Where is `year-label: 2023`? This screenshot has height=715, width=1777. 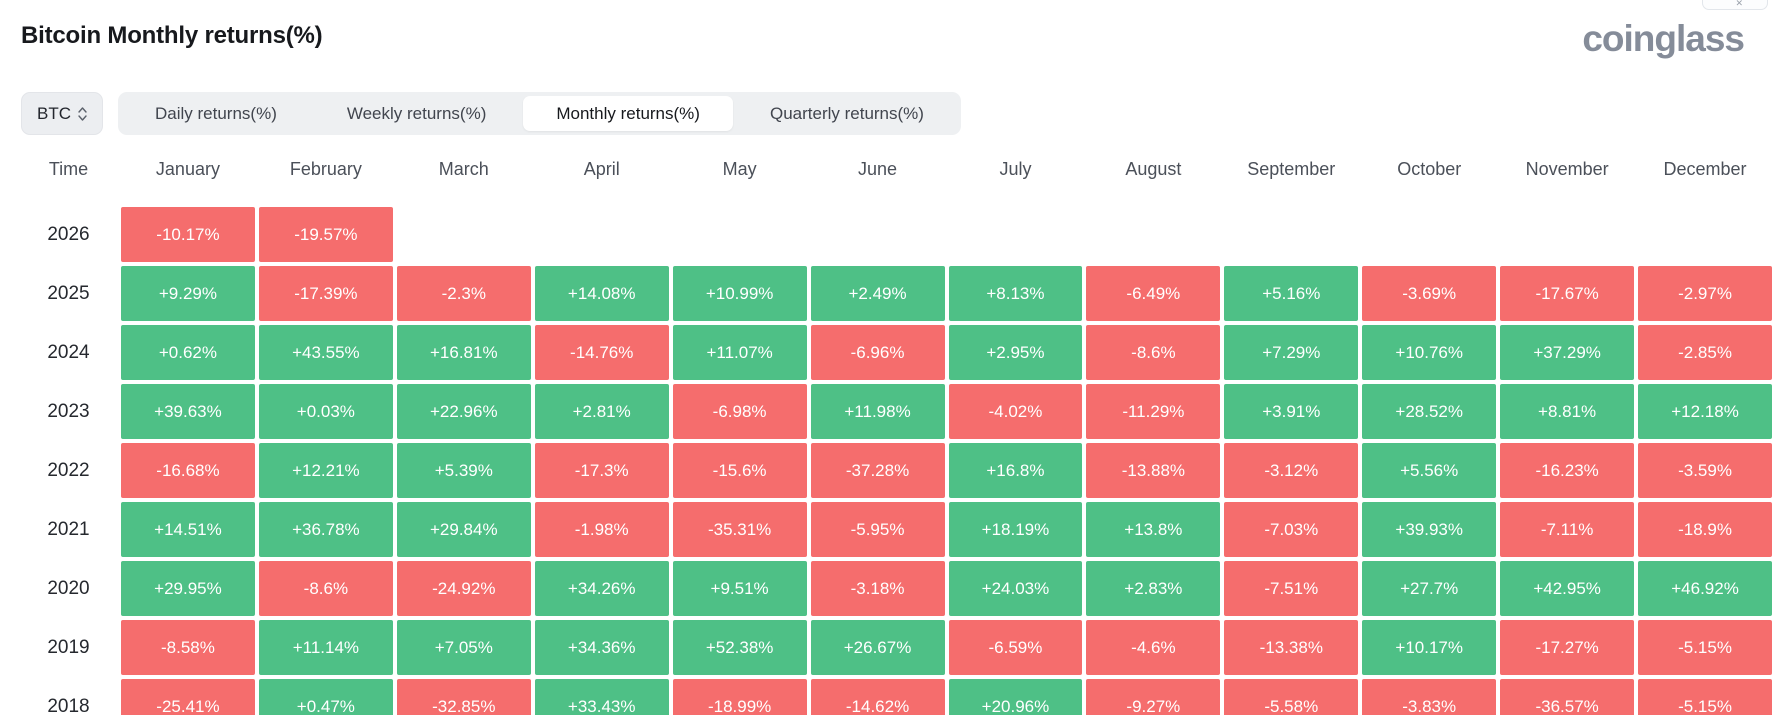 year-label: 2023 is located at coordinates (68, 411).